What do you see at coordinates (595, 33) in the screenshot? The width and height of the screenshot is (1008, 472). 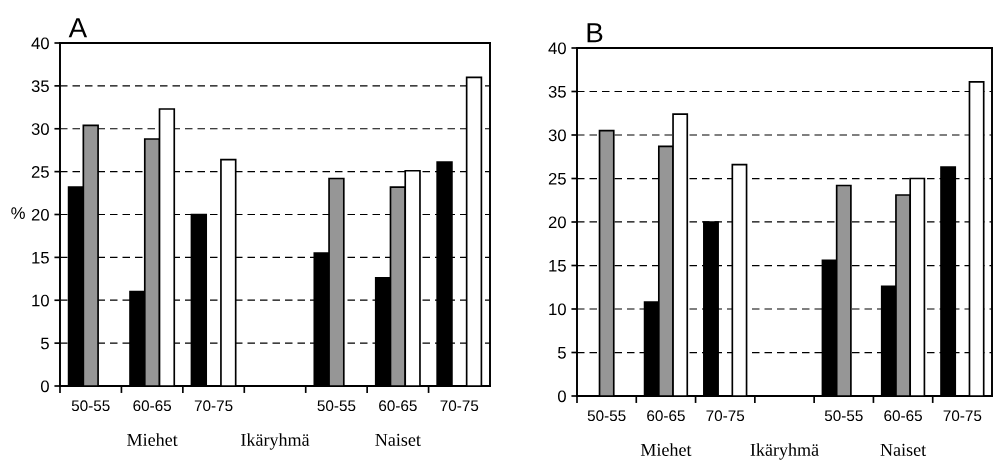 I see `chart-title: B` at bounding box center [595, 33].